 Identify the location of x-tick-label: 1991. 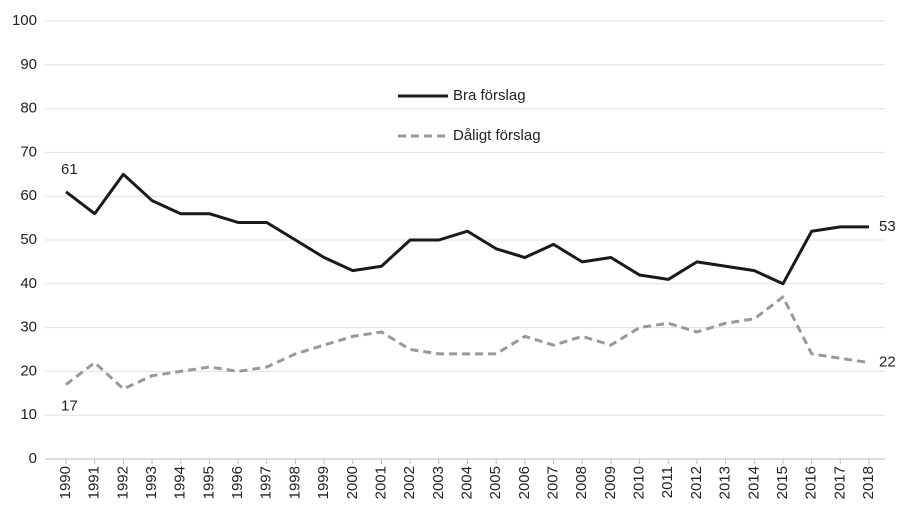
(94, 482).